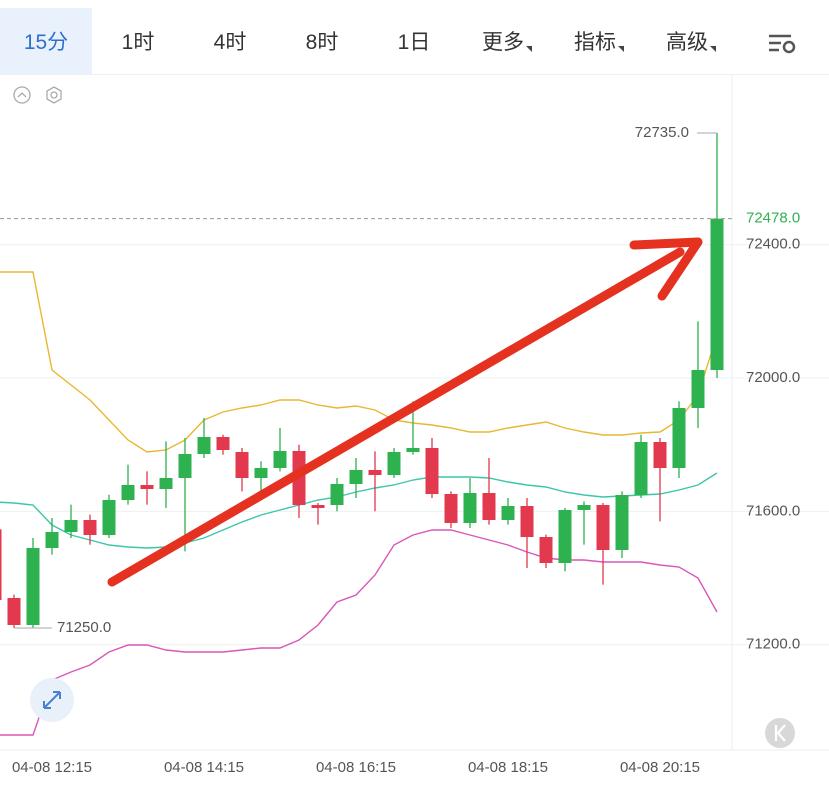  Describe the element at coordinates (52, 767) in the screenshot. I see `x-tick-label: 04-08 12:15` at that location.